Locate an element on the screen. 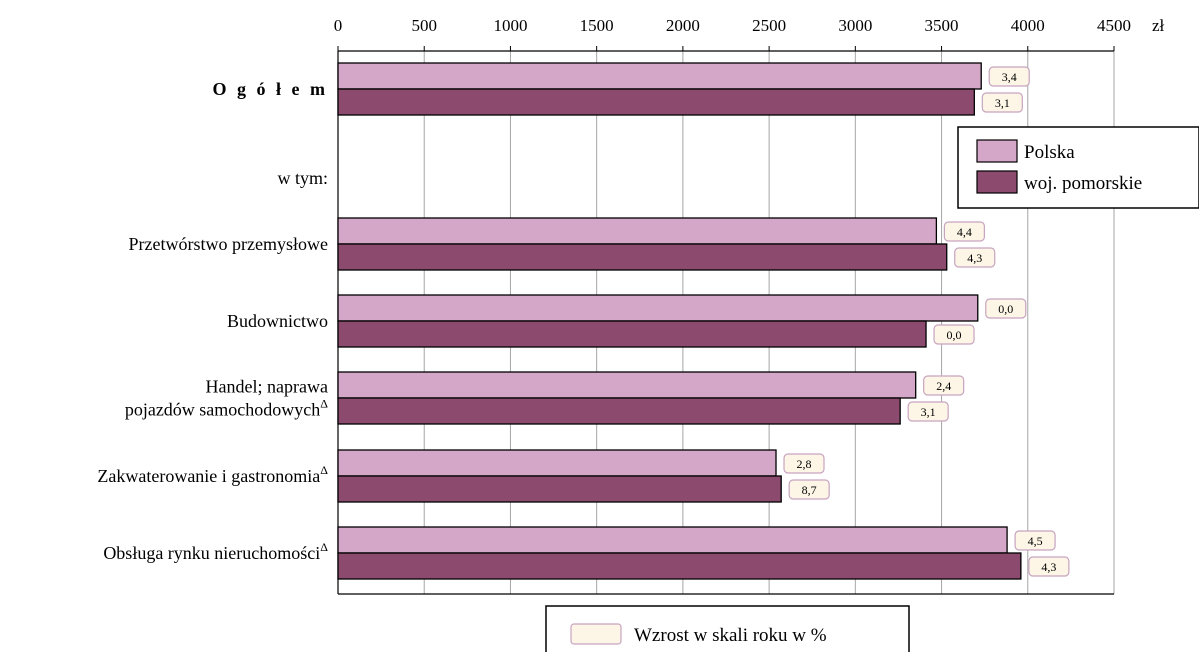 The image size is (1199, 652). series-legend: Polska woj. pomorskie is located at coordinates (1078, 167).